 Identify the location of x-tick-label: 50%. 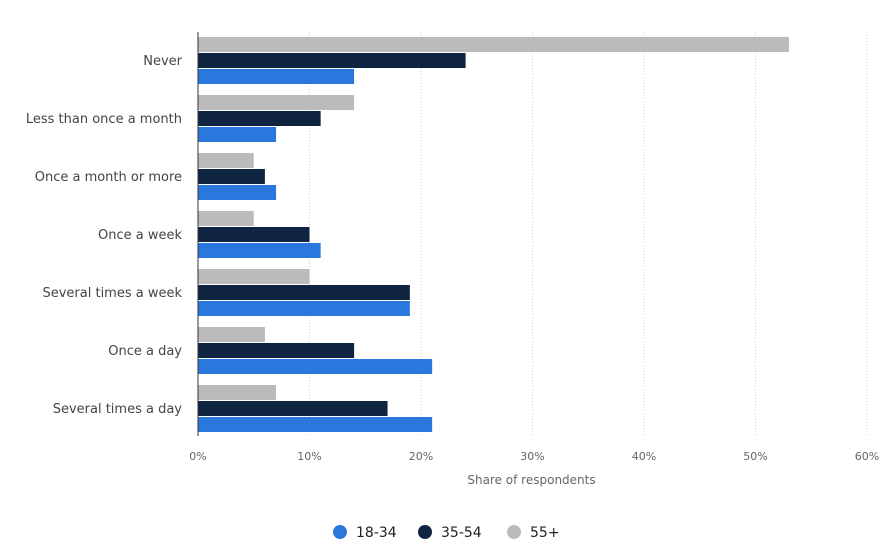
(755, 456).